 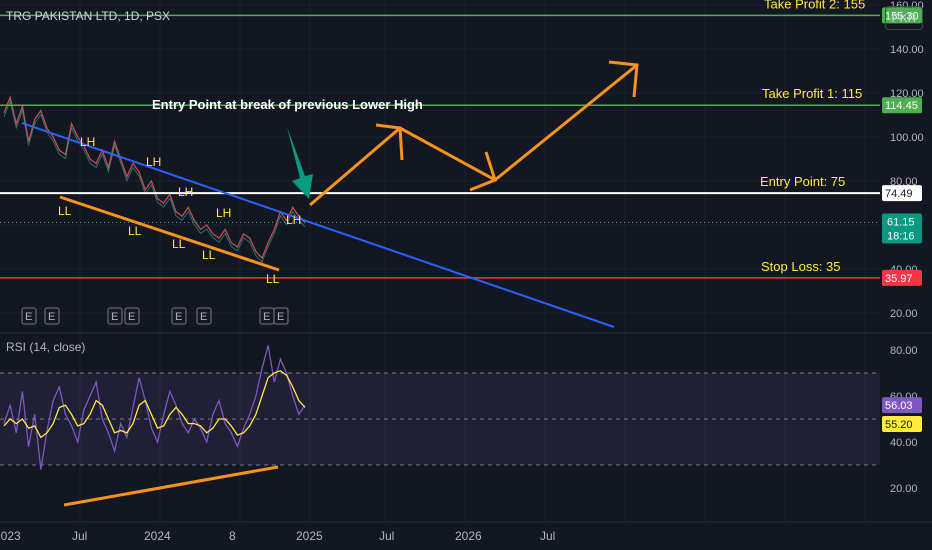 I want to click on rsi-ma-series, so click(x=154, y=404).